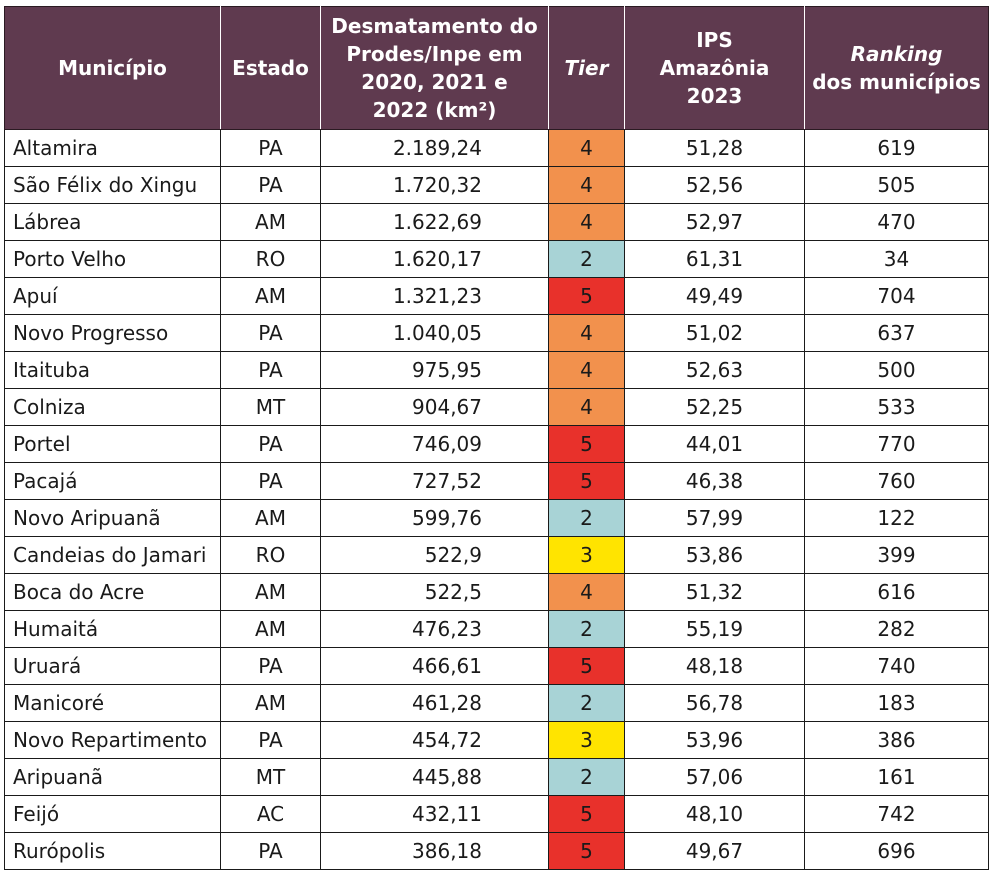 The height and width of the screenshot is (878, 992). I want to click on header-ips-line: Amazônia, so click(714, 68).